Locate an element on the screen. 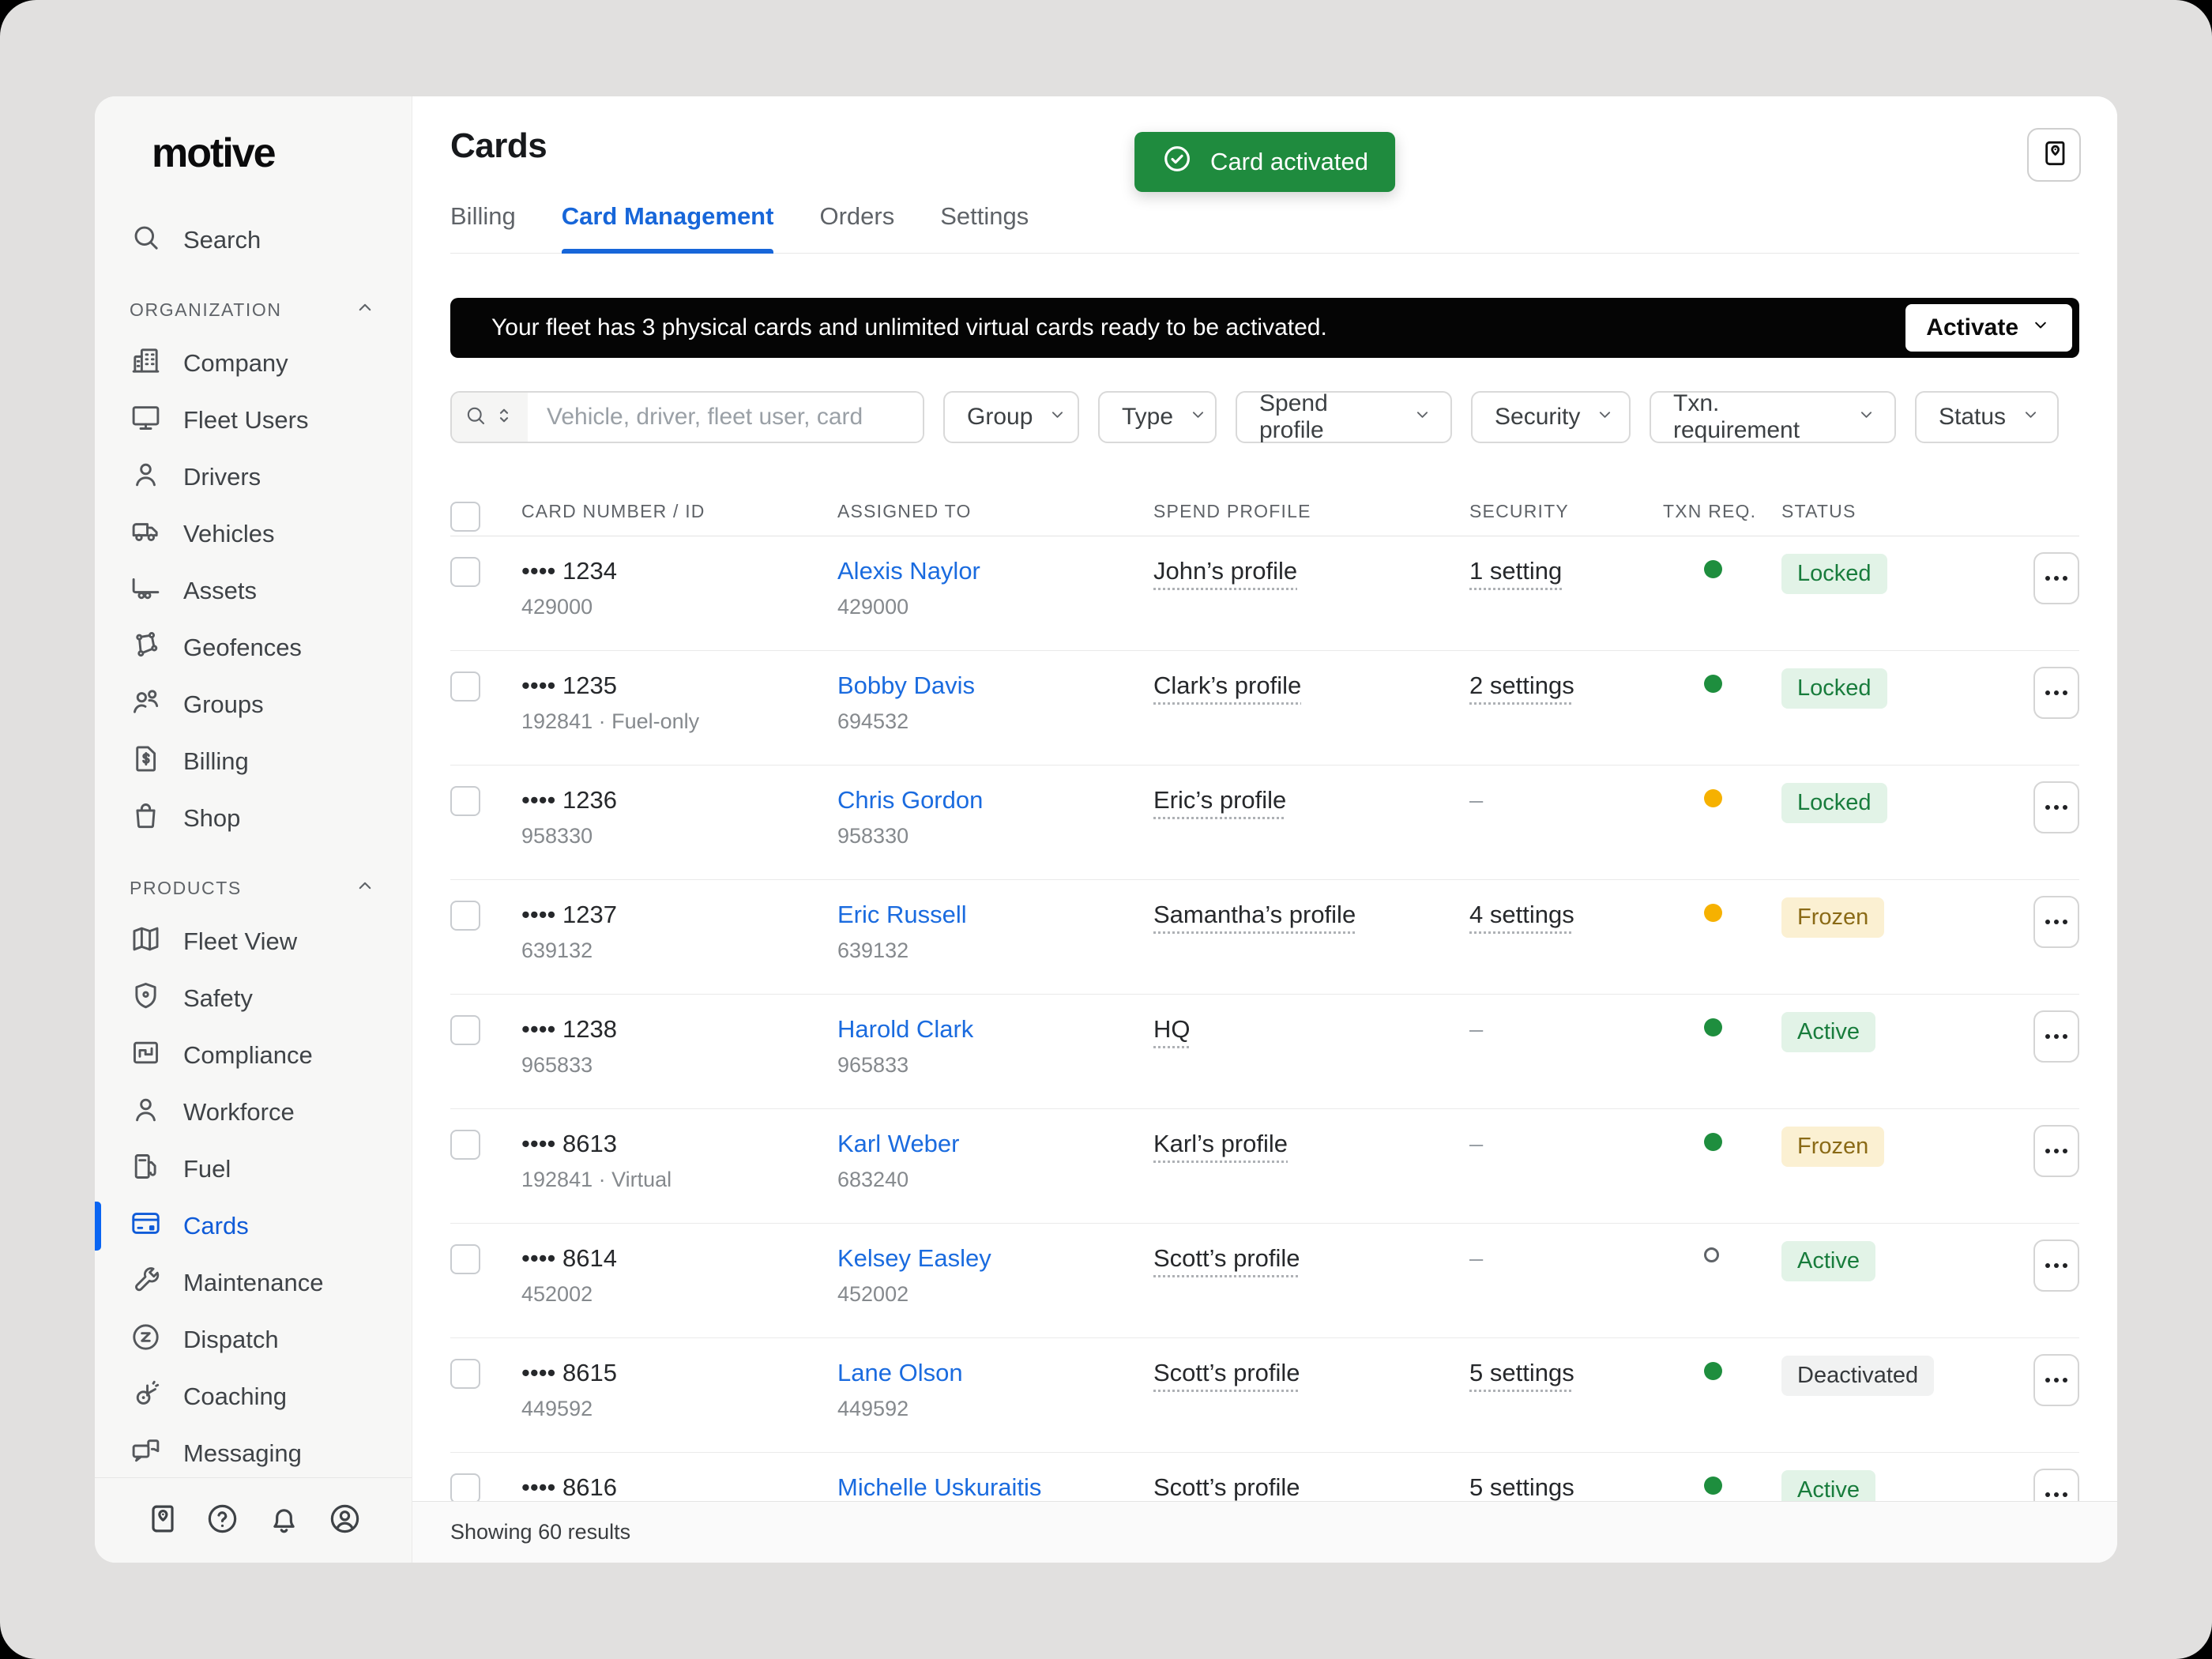  security-value: 1 setting is located at coordinates (1516, 571).